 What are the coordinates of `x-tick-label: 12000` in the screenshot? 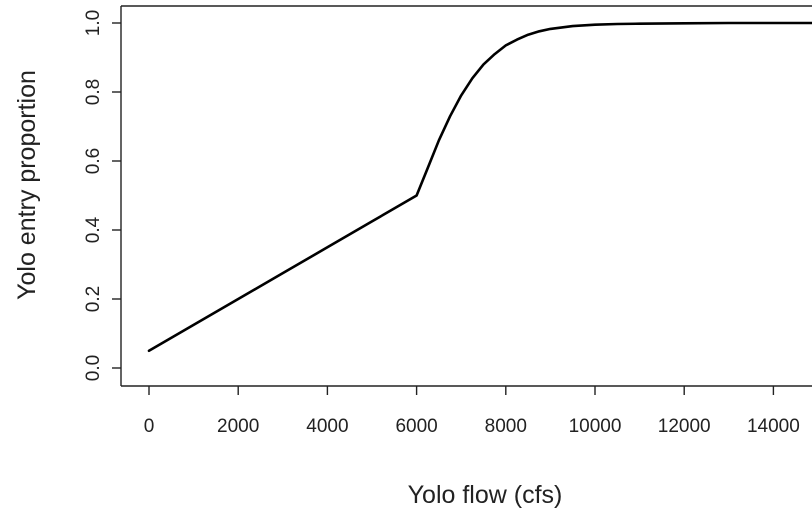 It's located at (684, 426).